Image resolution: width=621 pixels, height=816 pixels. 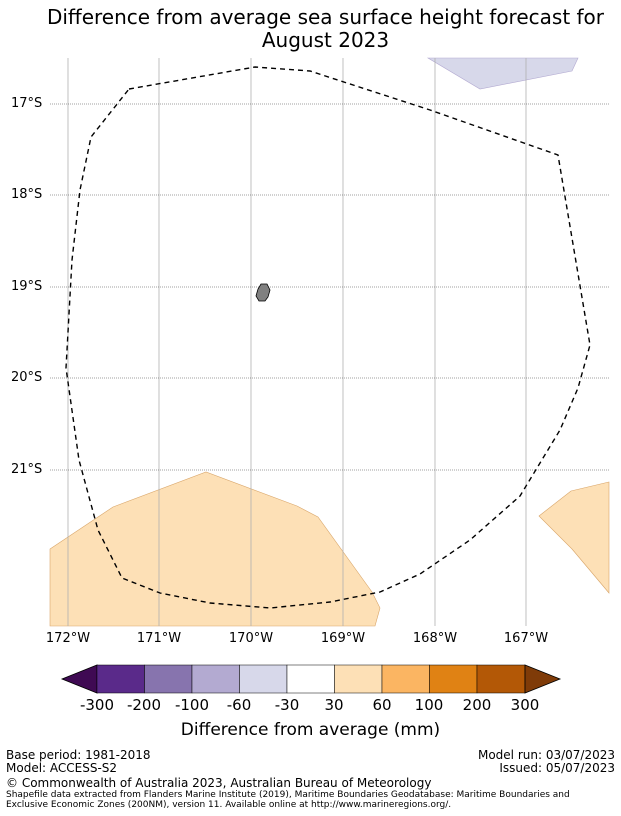 I want to click on colorbar, so click(x=311, y=679).